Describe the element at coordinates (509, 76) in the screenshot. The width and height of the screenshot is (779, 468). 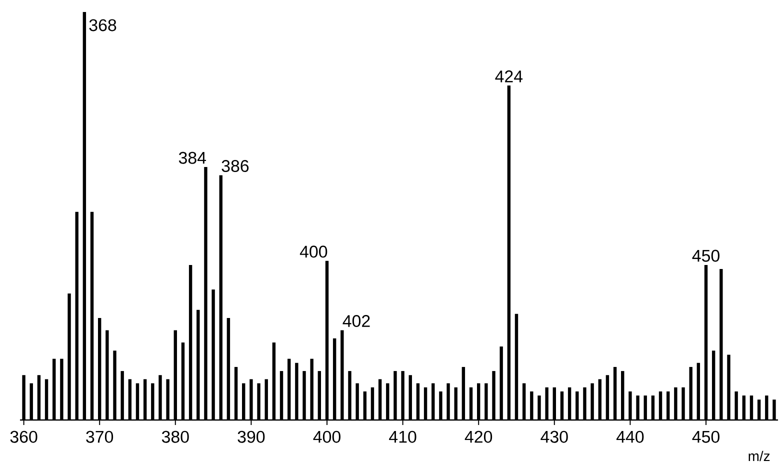
I see `annotation: 424` at that location.